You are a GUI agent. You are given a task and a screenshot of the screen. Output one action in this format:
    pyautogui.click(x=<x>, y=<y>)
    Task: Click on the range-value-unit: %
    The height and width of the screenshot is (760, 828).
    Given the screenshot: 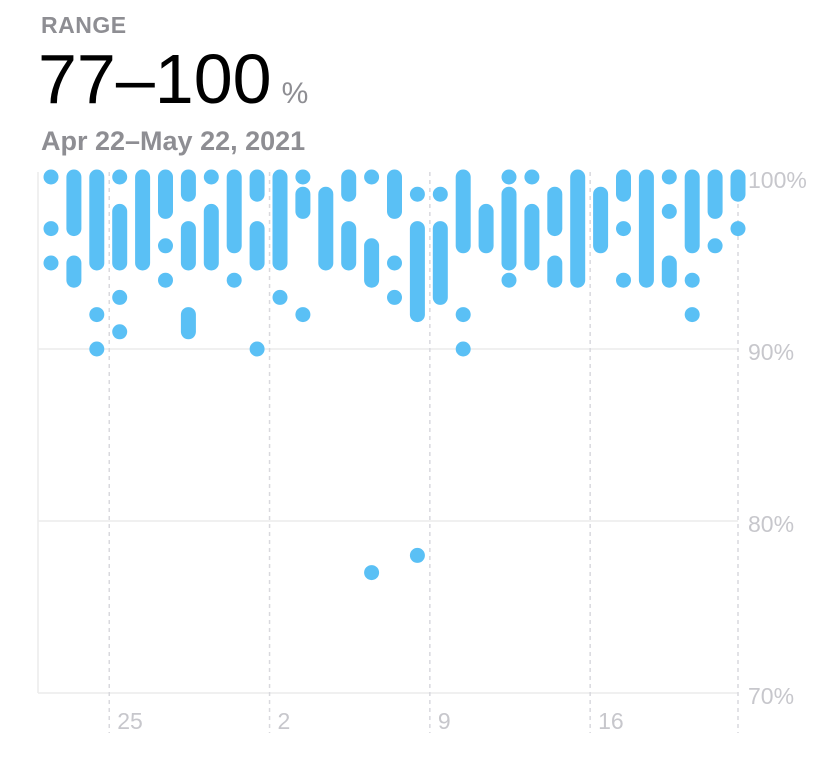 What is the action you would take?
    pyautogui.click(x=295, y=93)
    